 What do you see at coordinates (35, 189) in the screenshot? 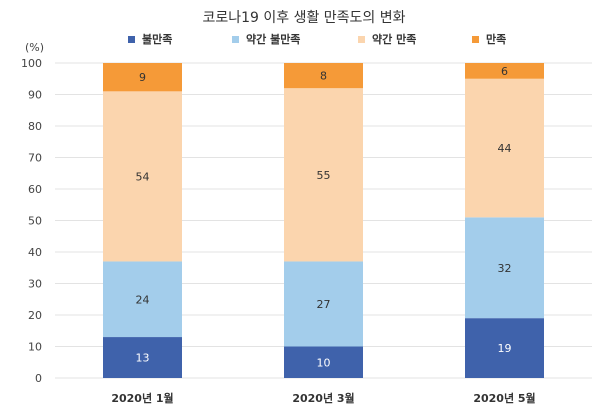
I see `y-tick-label: 60` at bounding box center [35, 189].